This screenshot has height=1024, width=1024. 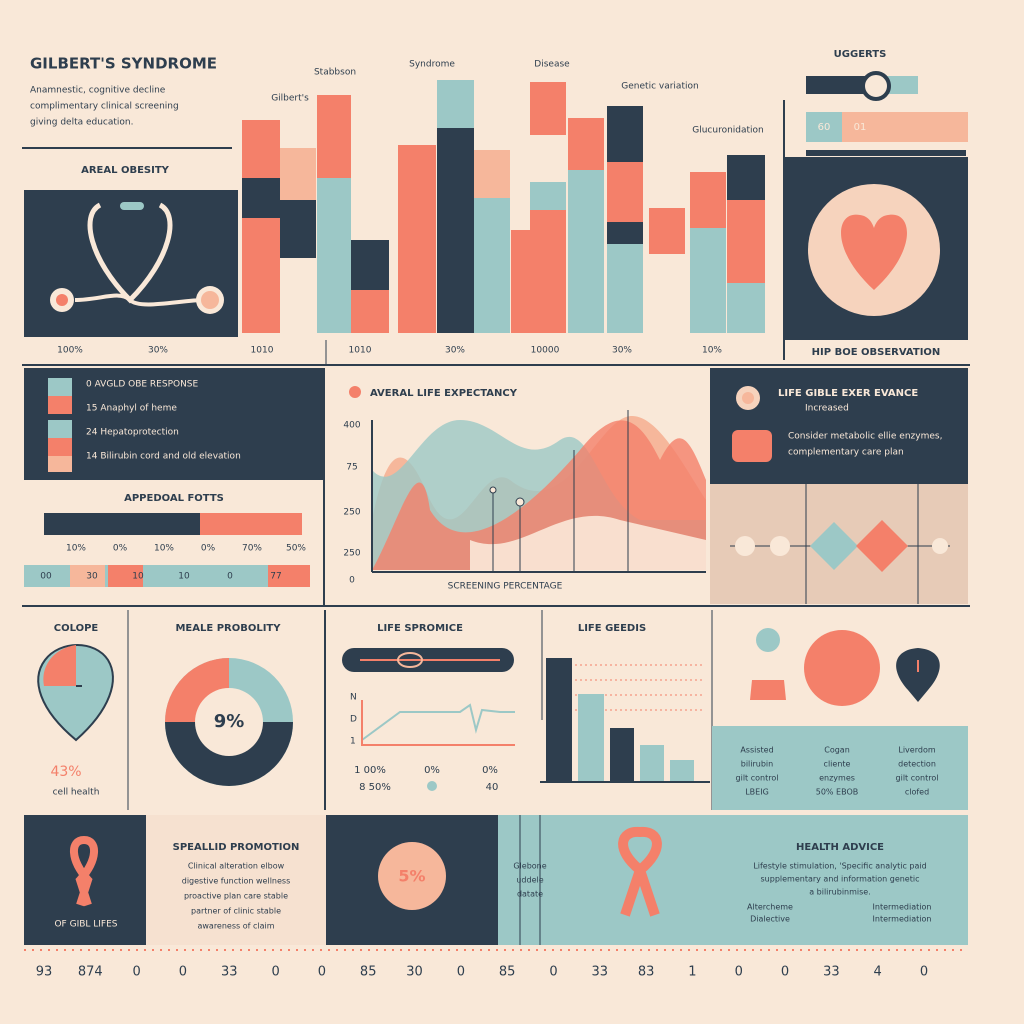 I want to click on y-label: 1, so click(x=353, y=742).